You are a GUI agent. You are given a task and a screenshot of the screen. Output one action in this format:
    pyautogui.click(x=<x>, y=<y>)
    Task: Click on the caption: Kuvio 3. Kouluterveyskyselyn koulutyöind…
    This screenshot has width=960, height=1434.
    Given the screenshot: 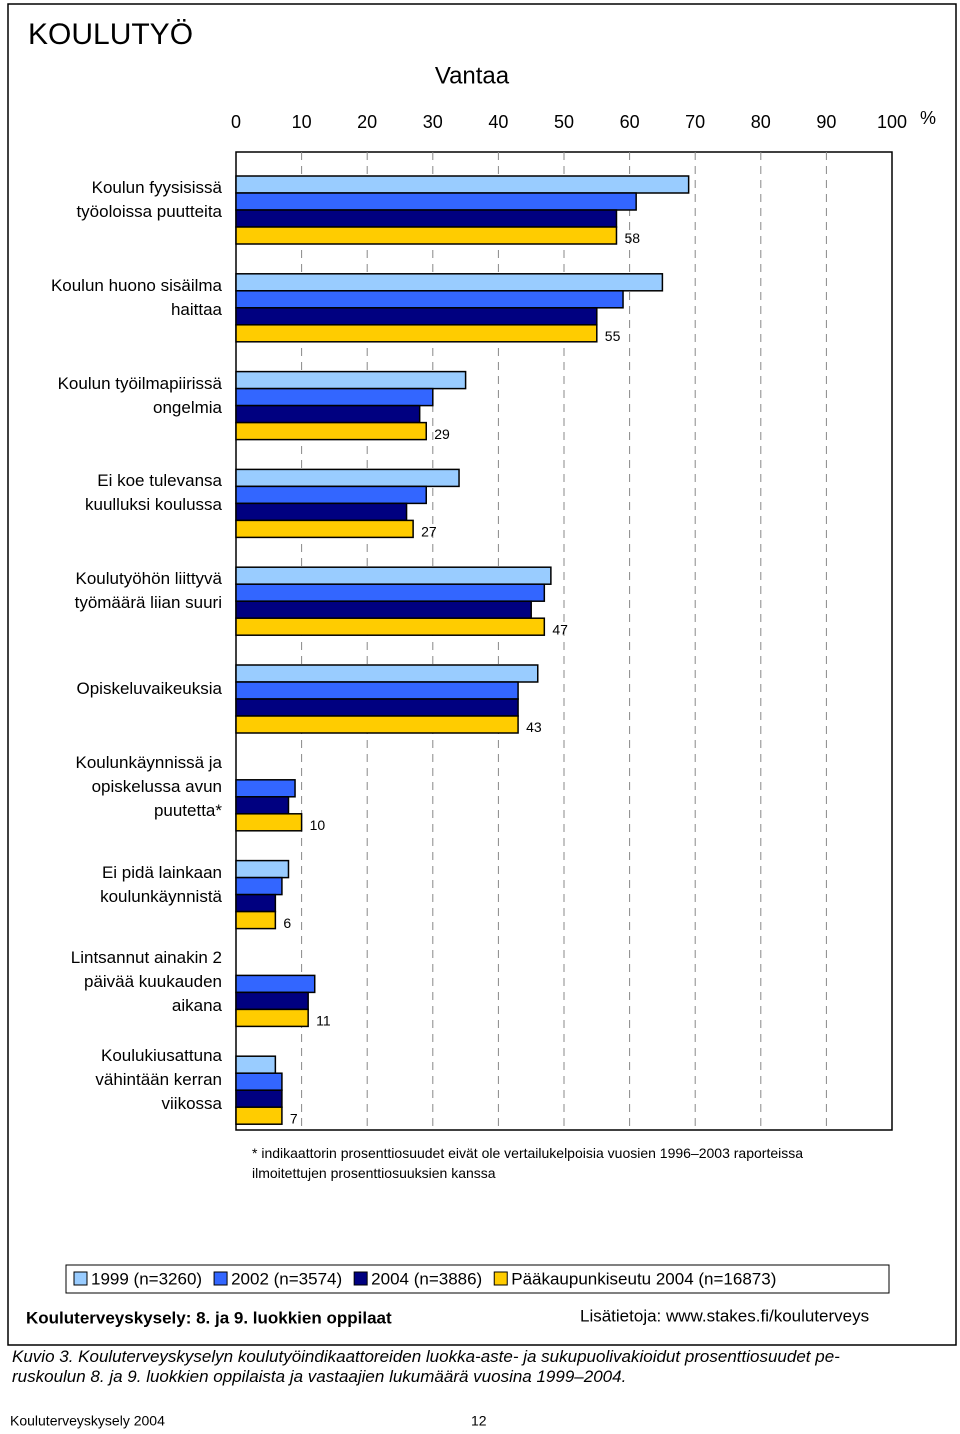 What is the action you would take?
    pyautogui.click(x=426, y=1366)
    